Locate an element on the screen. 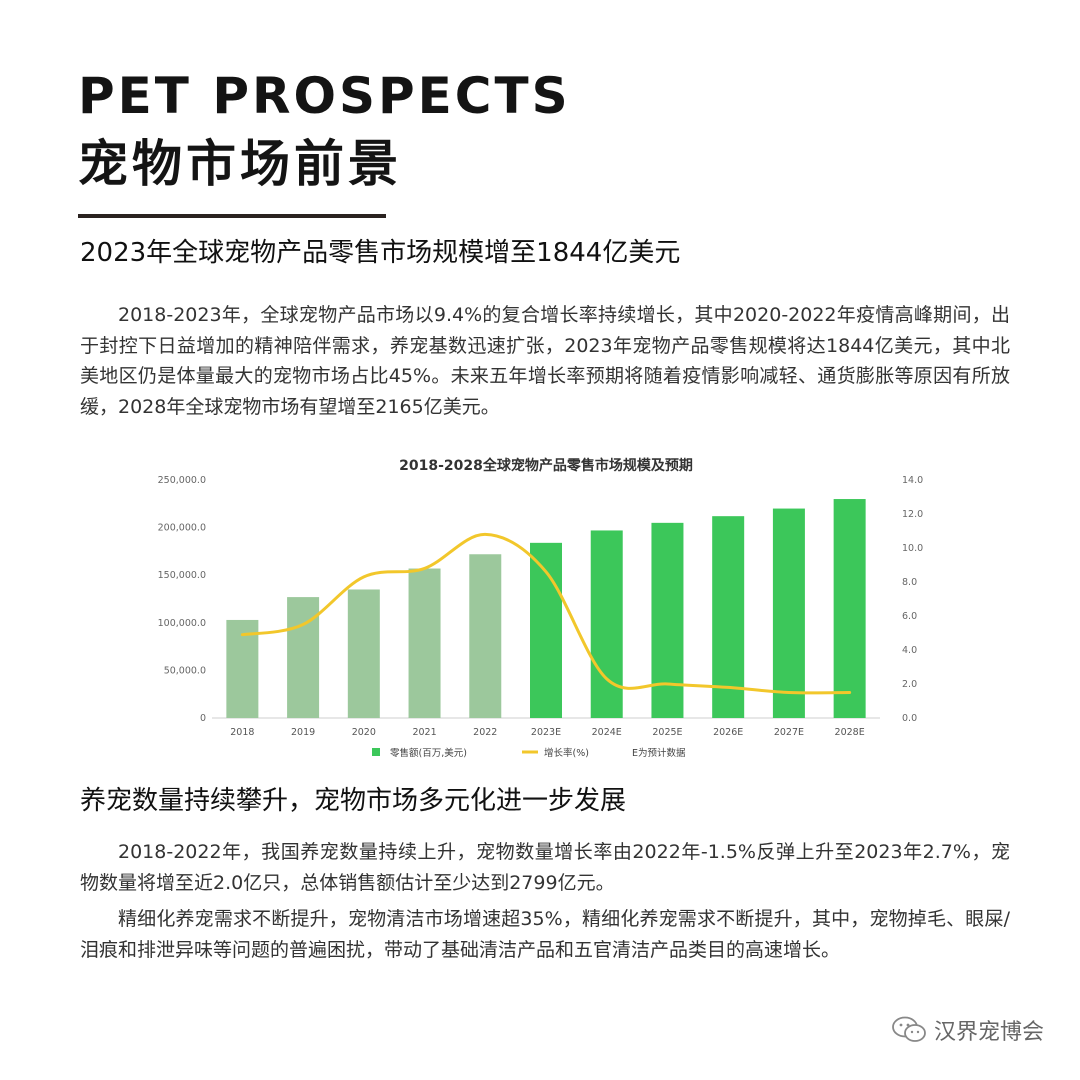 Image resolution: width=1080 pixels, height=1080 pixels. chart-title: 2018-2028全球宠物产品零售市场规模及预期 is located at coordinates (546, 465).